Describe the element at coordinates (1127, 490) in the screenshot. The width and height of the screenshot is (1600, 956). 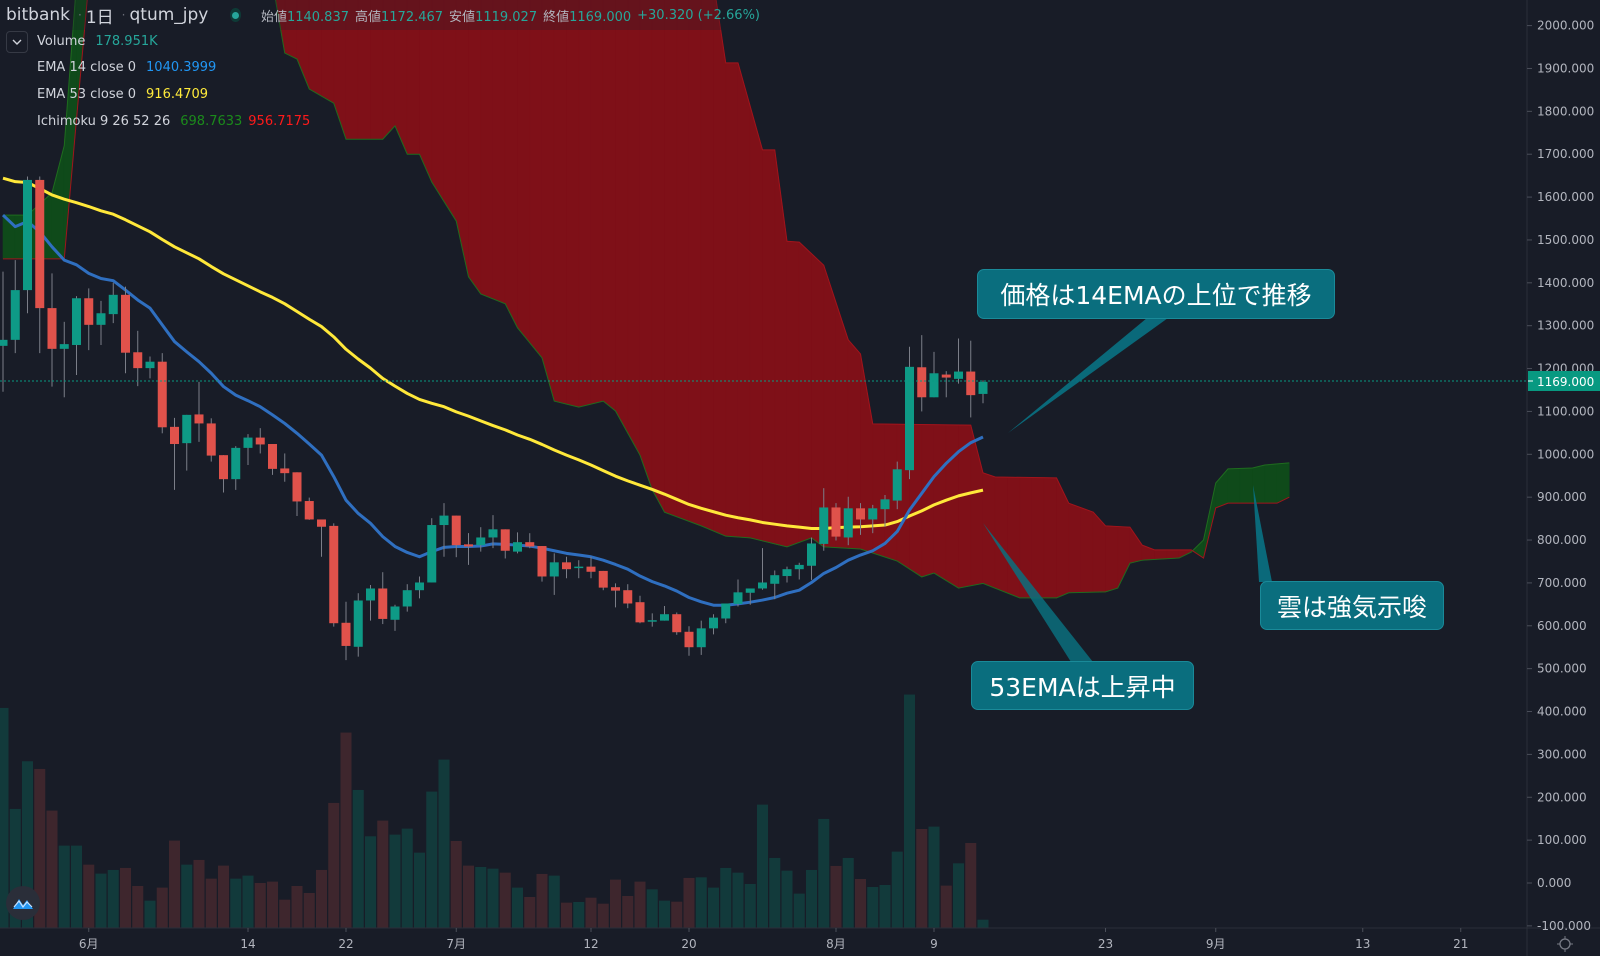
I see `annotation-pointers` at that location.